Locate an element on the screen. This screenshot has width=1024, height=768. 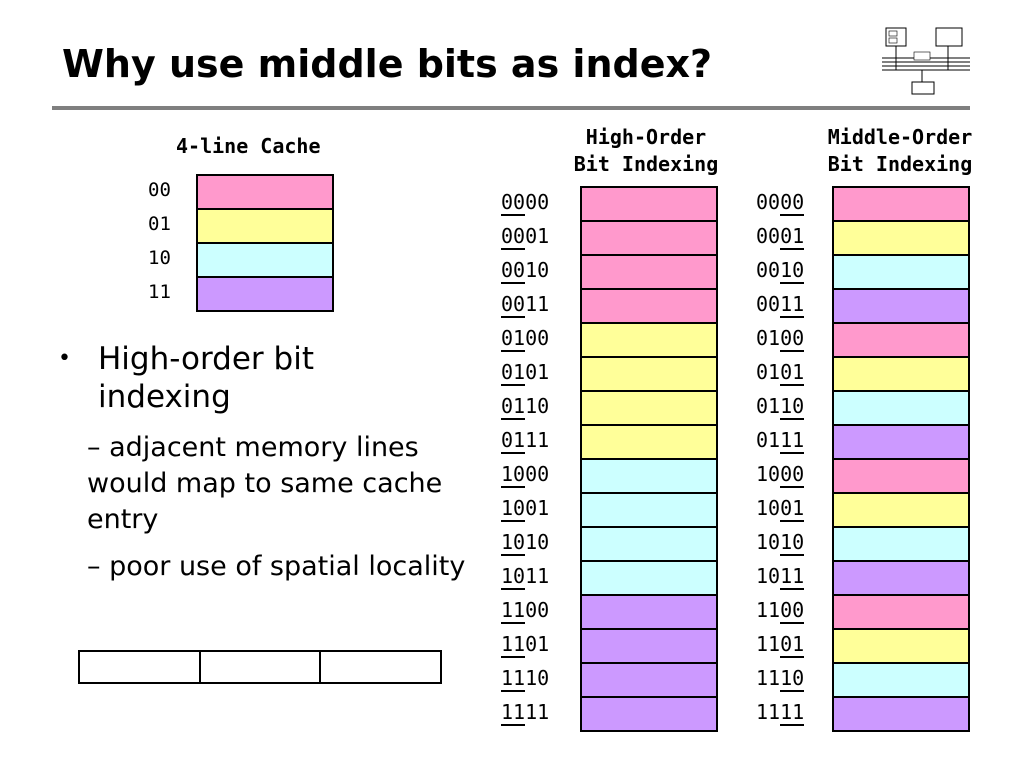
middle-order-address: 1011 is located at coordinates (780, 577).